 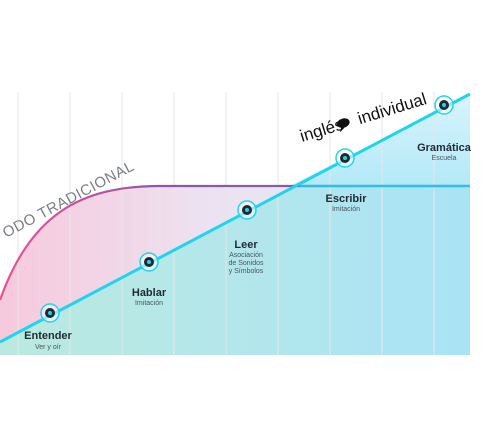 I want to click on milestone-gramatica, so click(x=444, y=105).